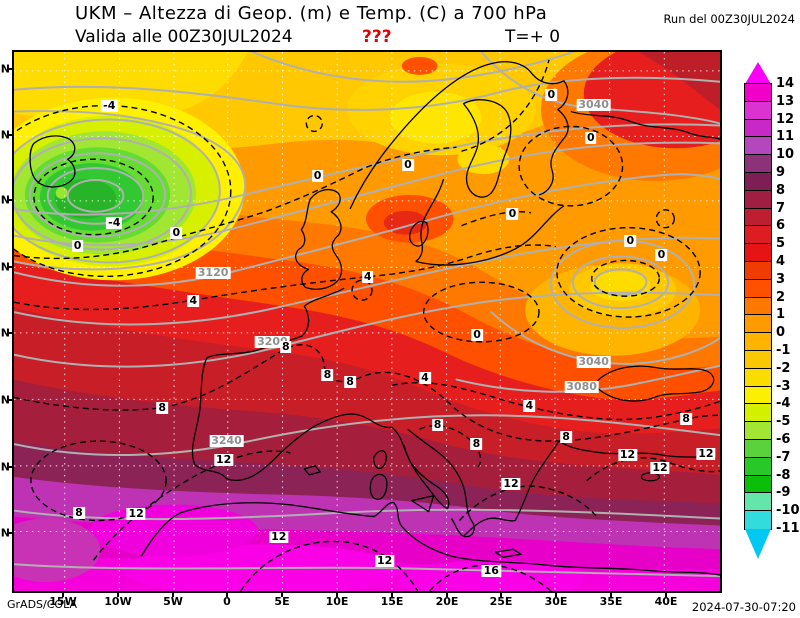  Describe the element at coordinates (781, 261) in the screenshot. I see `colorbar-tick-label: 4` at that location.